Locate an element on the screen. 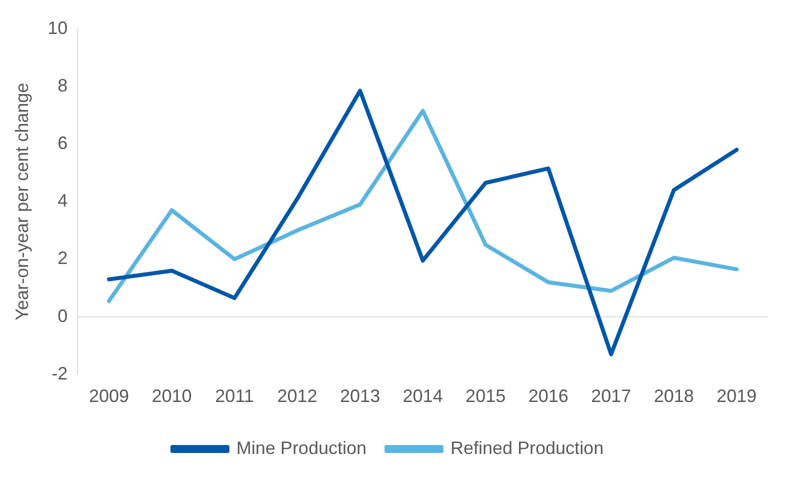 The width and height of the screenshot is (796, 477). x-tick-label: 2019 is located at coordinates (736, 396).